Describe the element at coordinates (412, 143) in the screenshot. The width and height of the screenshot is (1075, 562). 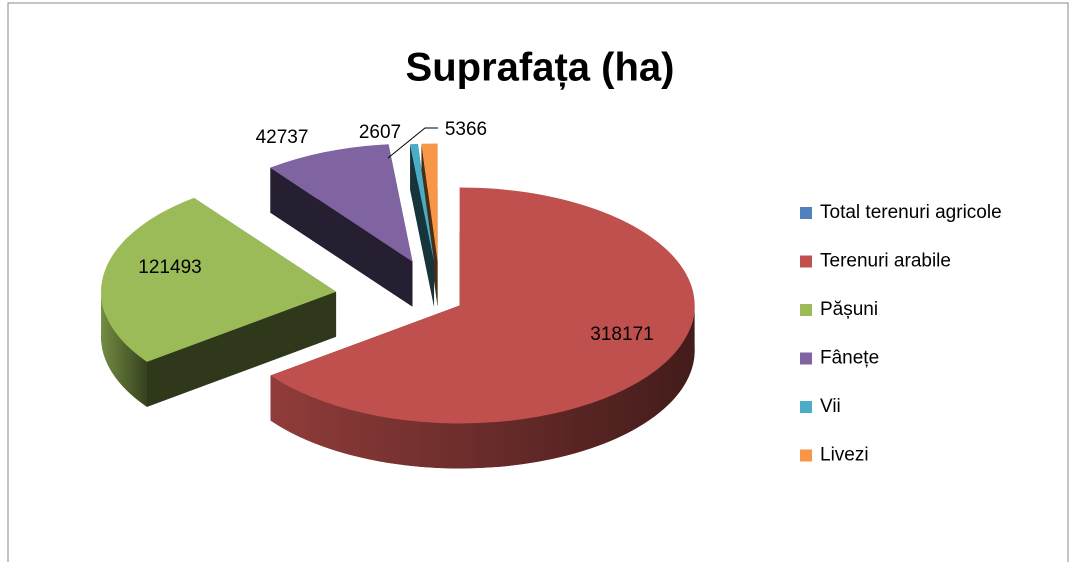
I see `leader-line` at that location.